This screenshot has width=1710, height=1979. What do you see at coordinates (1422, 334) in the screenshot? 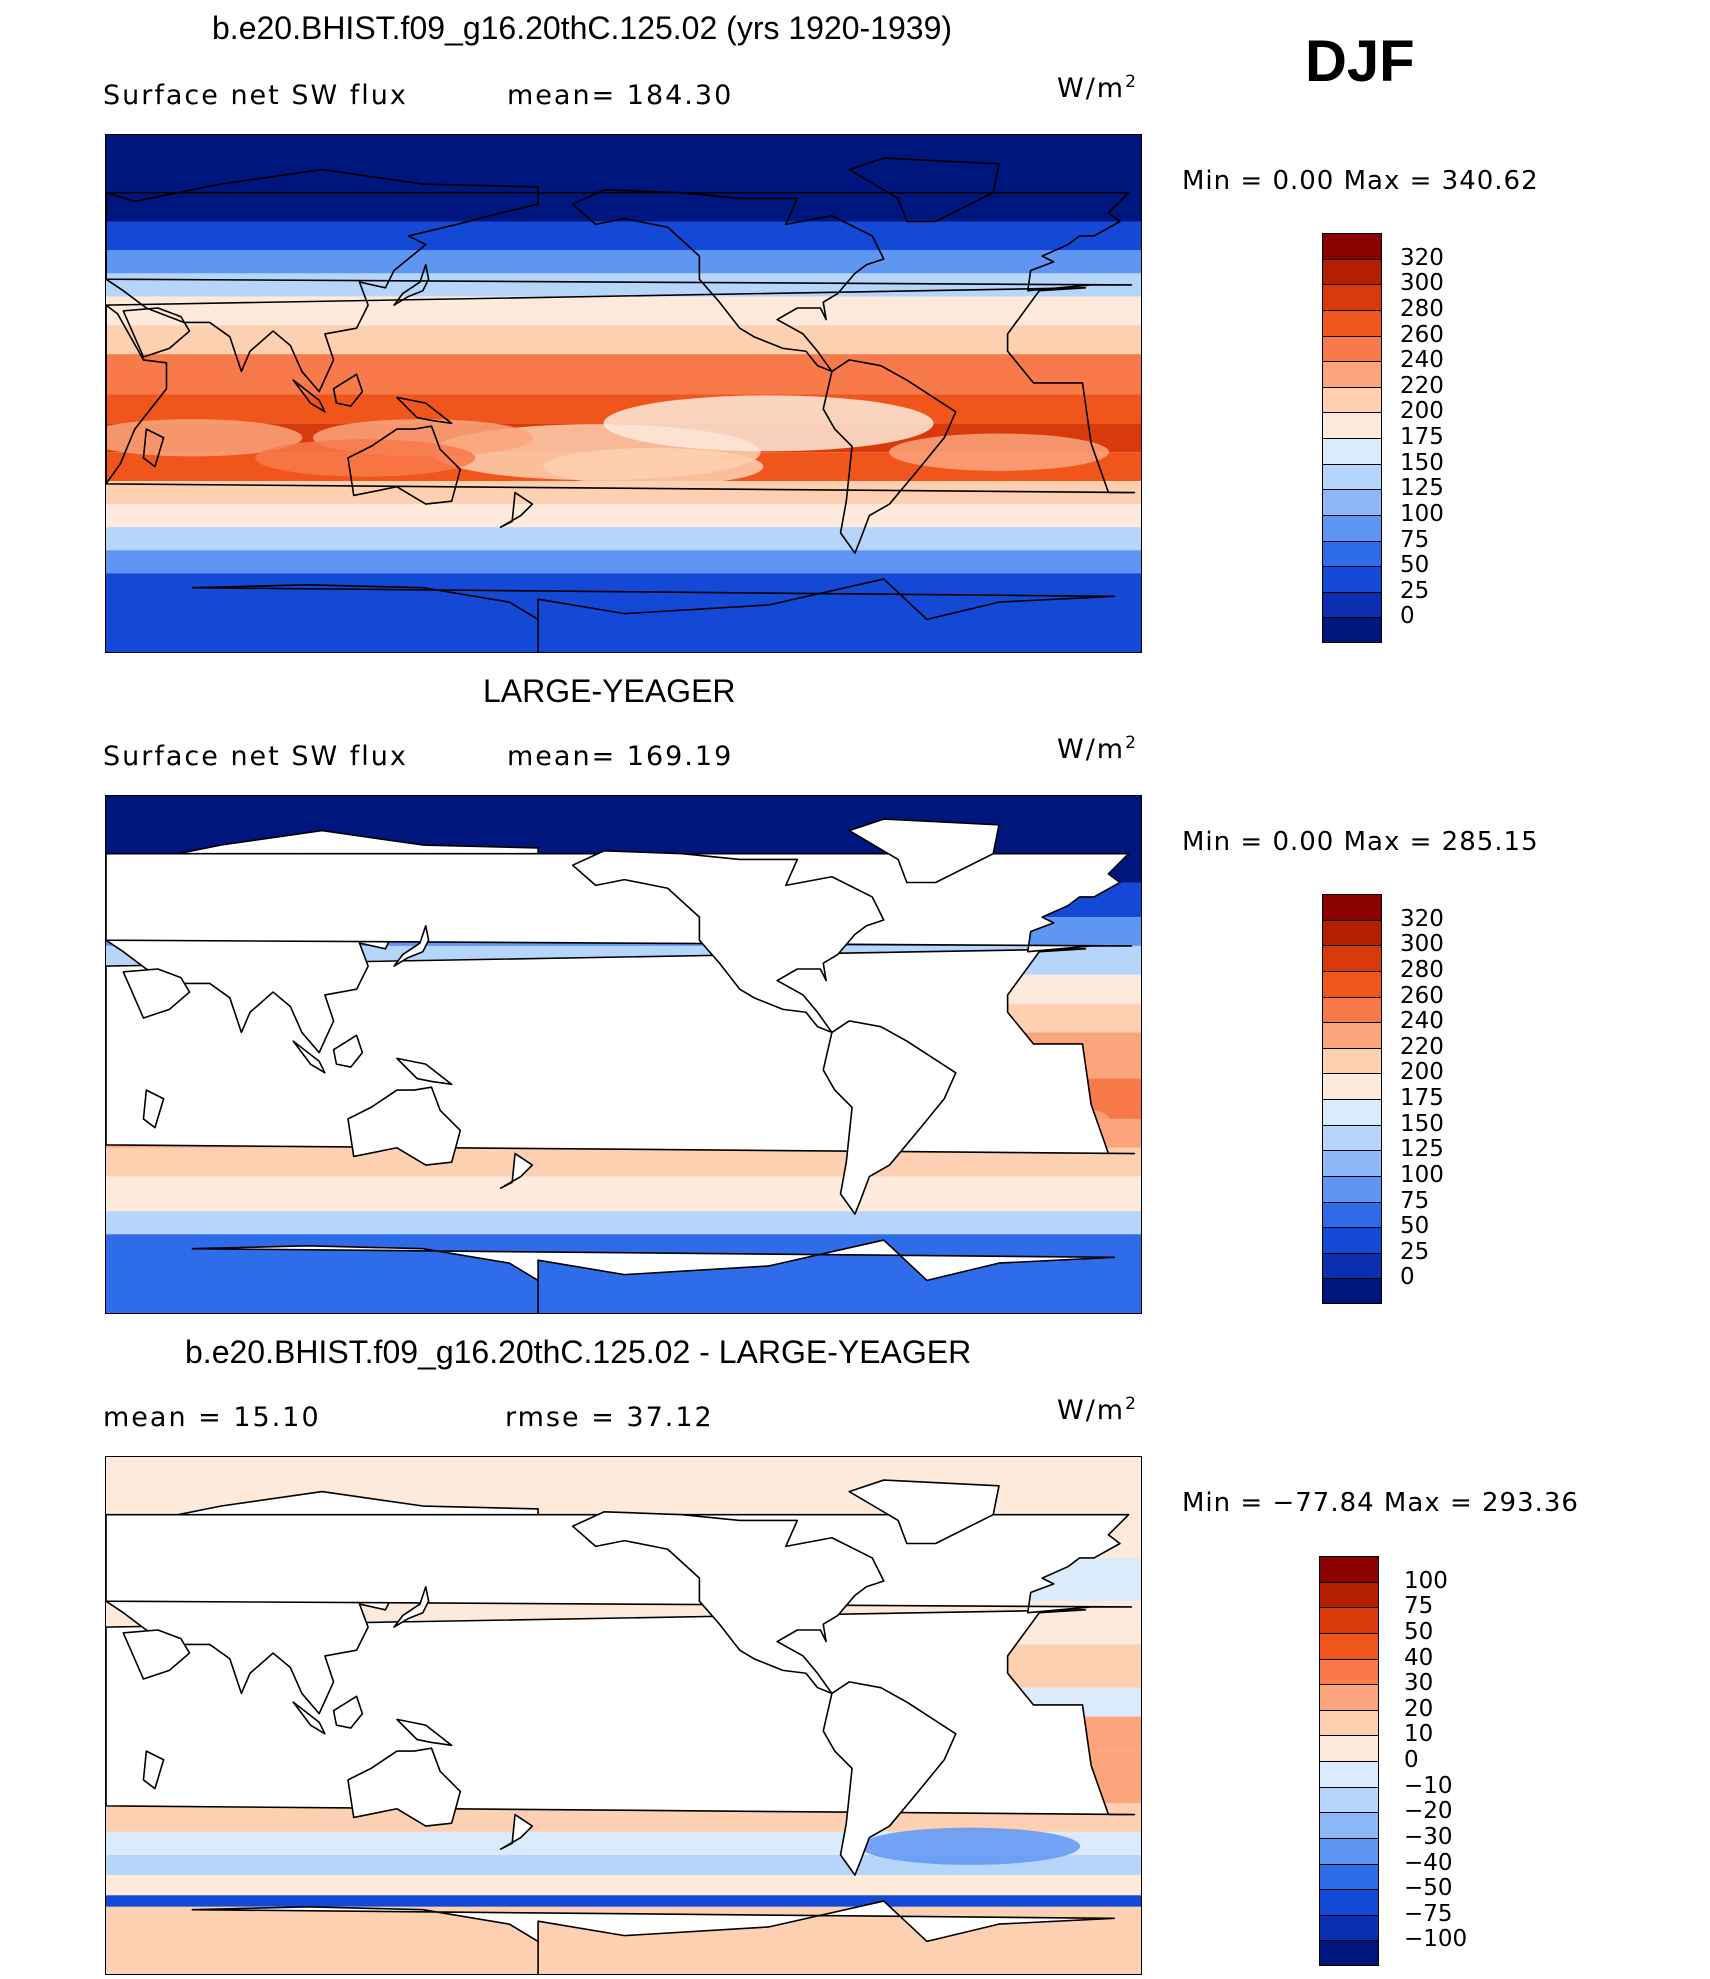
I see `colorbar-tick-label: 260` at bounding box center [1422, 334].